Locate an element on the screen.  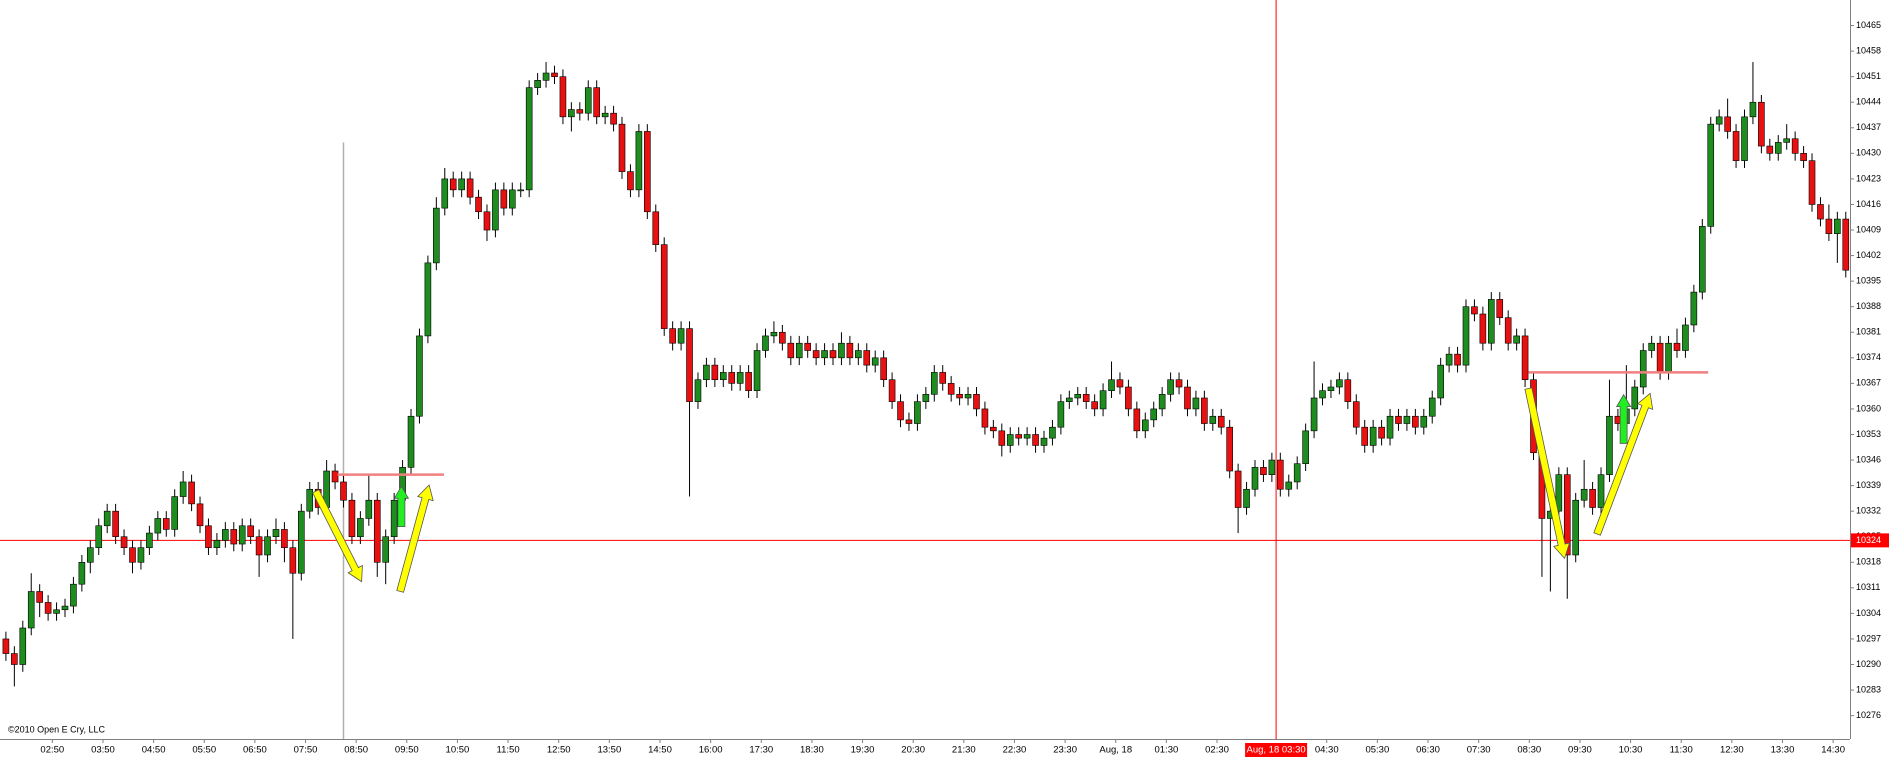
y-tick-label: 10346 is located at coordinates (1868, 459).